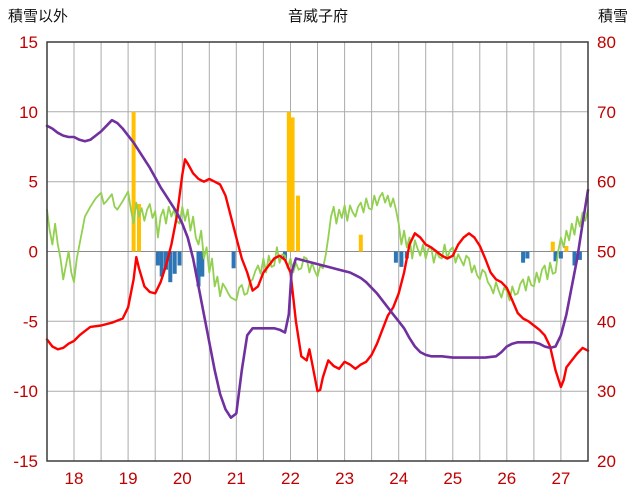  What do you see at coordinates (182, 478) in the screenshot?
I see `x-axis-tick-label: 20` at bounding box center [182, 478].